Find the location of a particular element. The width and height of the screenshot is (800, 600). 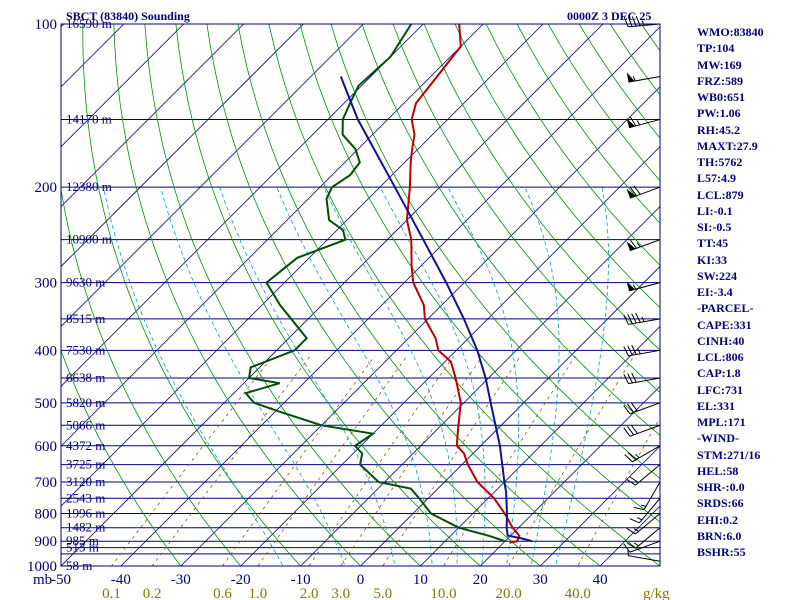

height-label: 8515 m is located at coordinates (85, 318).